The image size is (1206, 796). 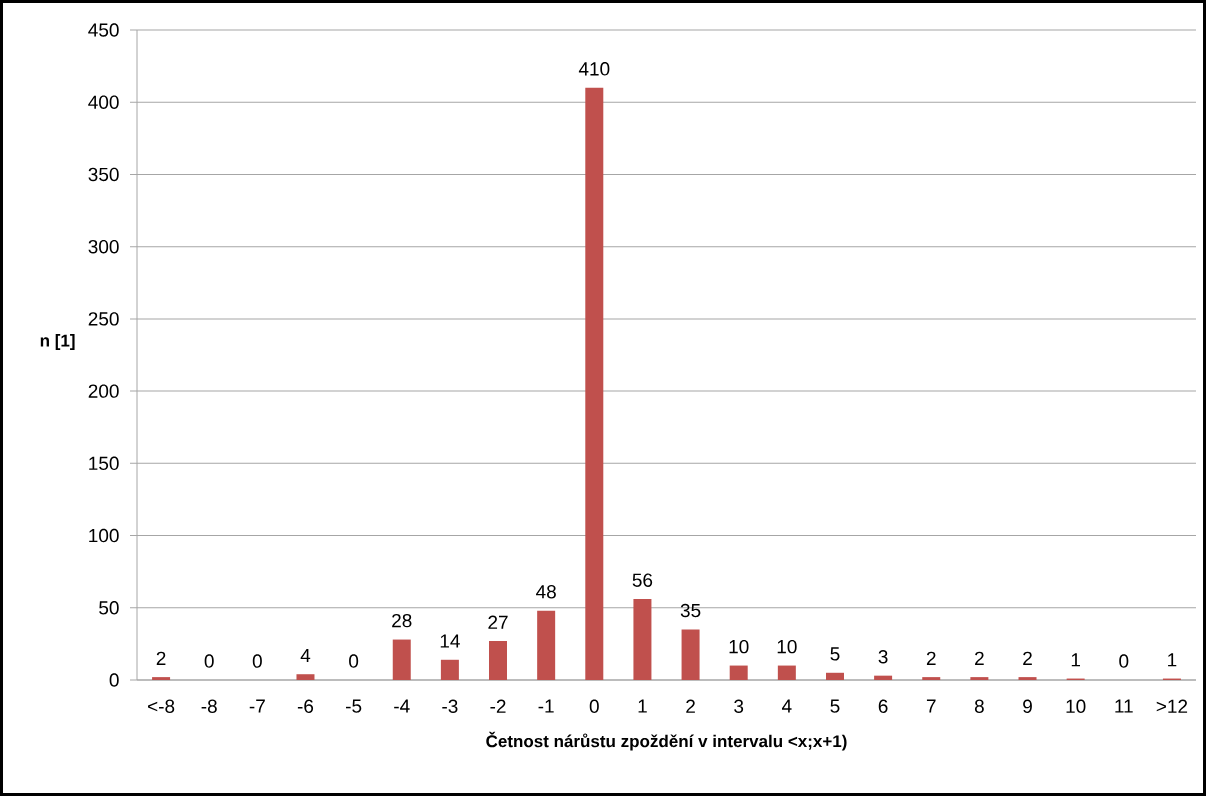 What do you see at coordinates (931, 706) in the screenshot?
I see `x-tick-label: 7` at bounding box center [931, 706].